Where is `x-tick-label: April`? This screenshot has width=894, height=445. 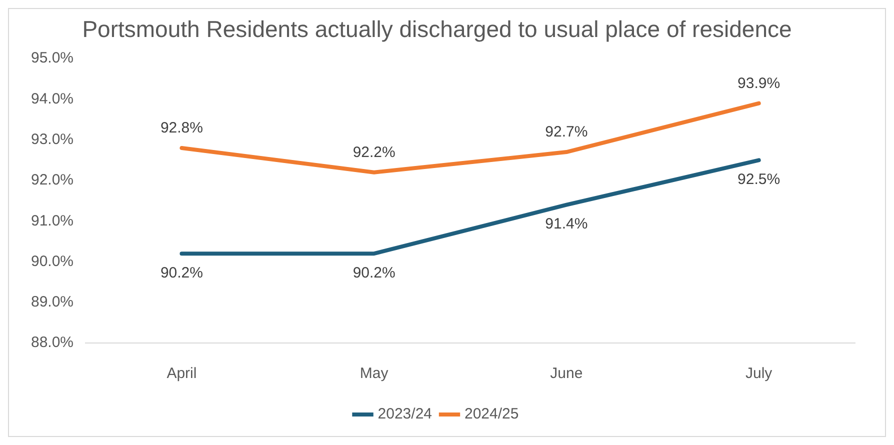
x-tick-label: April is located at coordinates (181, 373).